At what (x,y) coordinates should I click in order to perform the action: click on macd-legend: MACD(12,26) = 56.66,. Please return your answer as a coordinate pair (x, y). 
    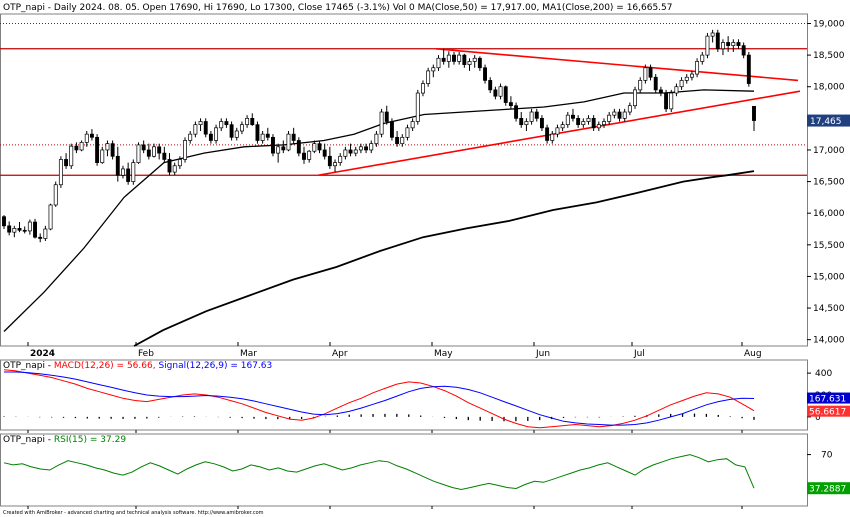
    Looking at the image, I should click on (105, 366).